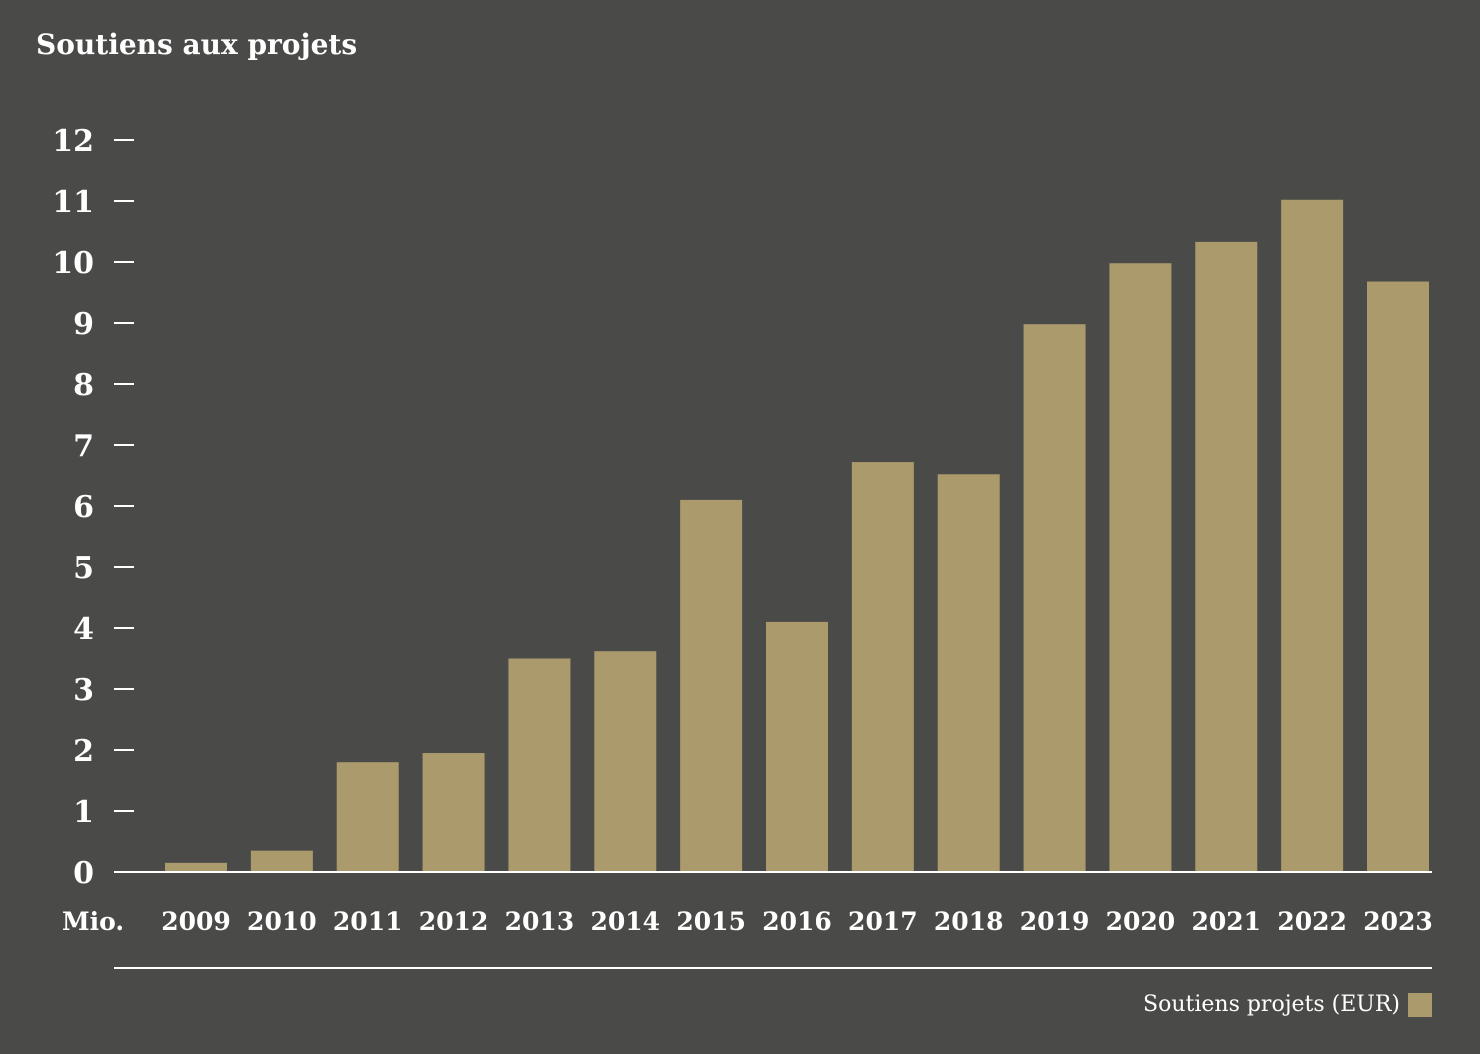  What do you see at coordinates (797, 921) in the screenshot?
I see `x-tick-label: 2016` at bounding box center [797, 921].